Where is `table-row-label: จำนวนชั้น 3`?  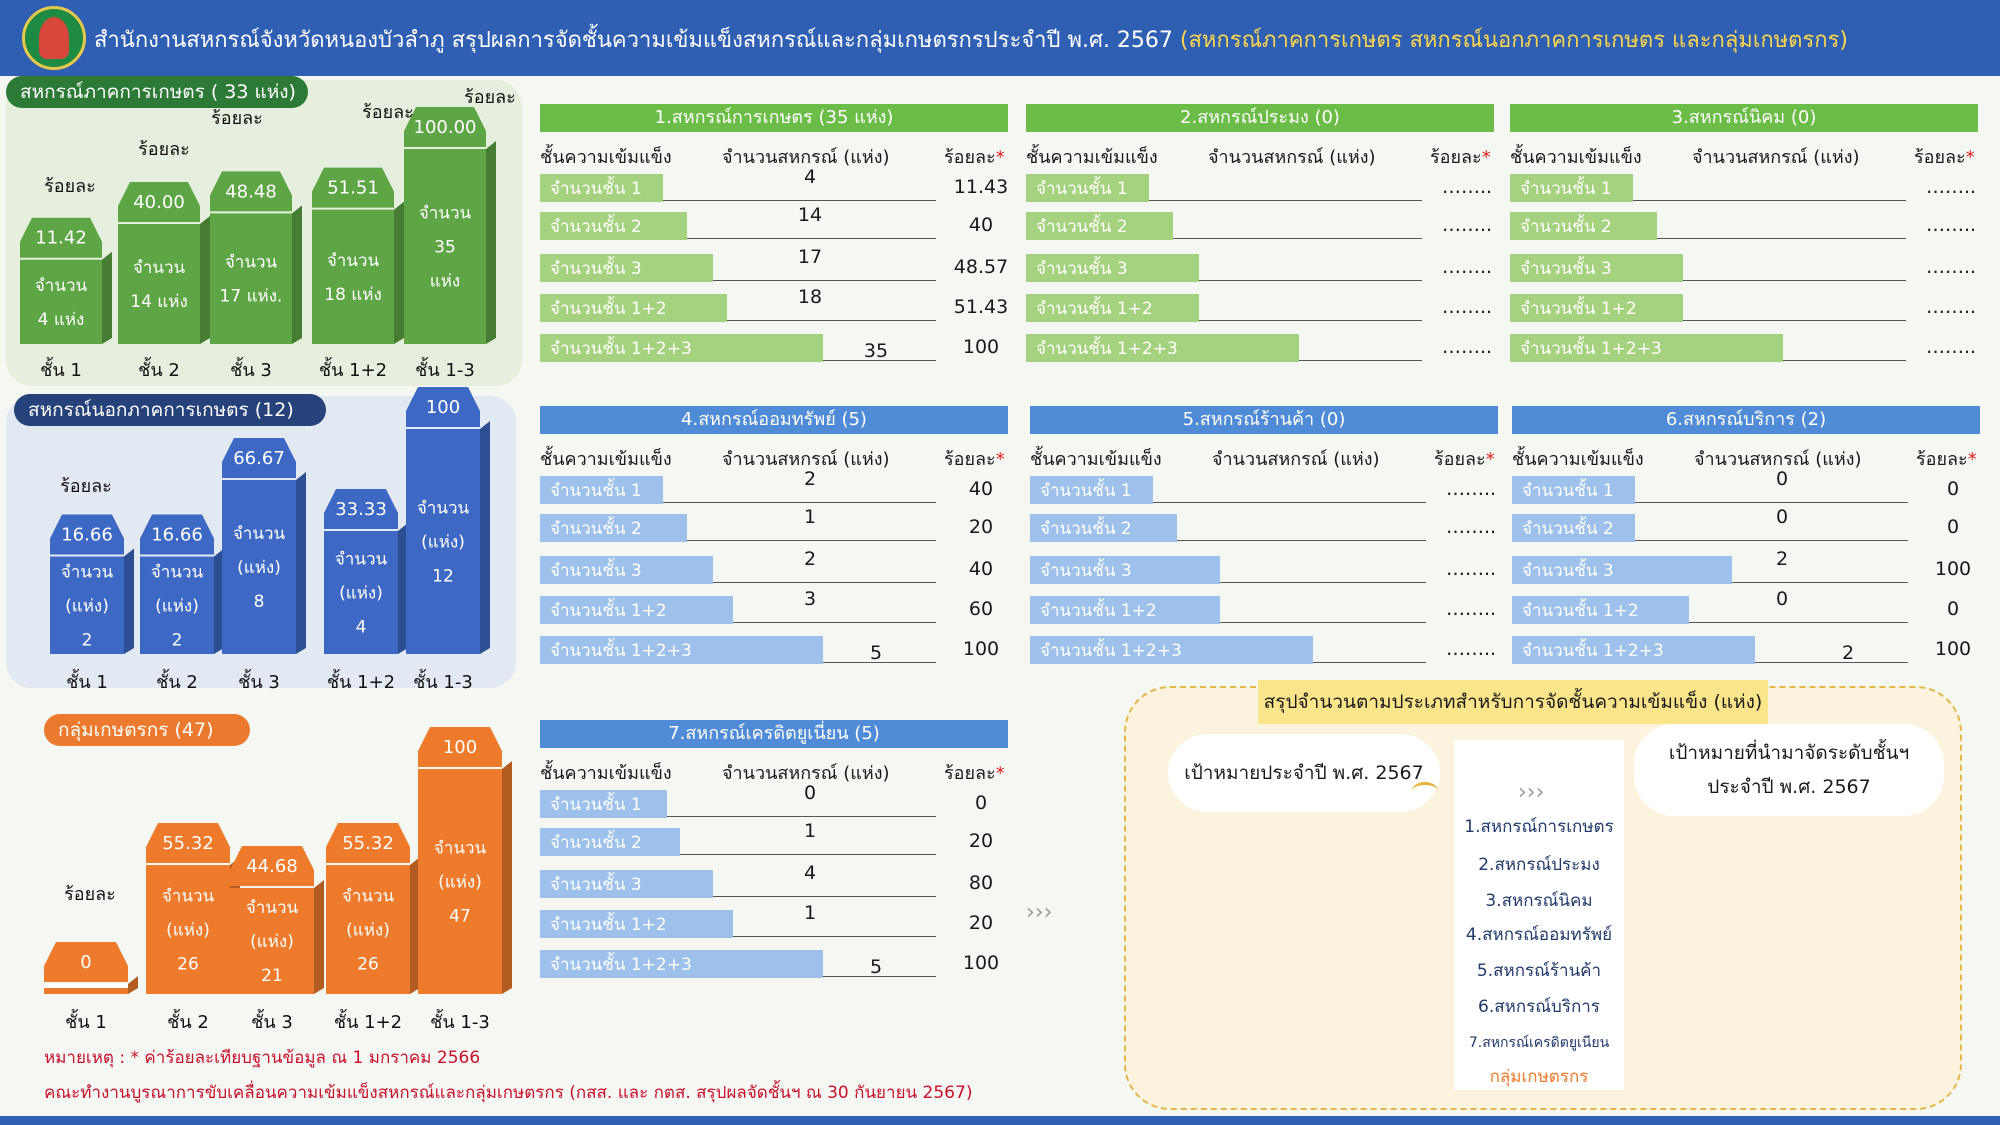
table-row-label: จำนวนชั้น 3 is located at coordinates (626, 268).